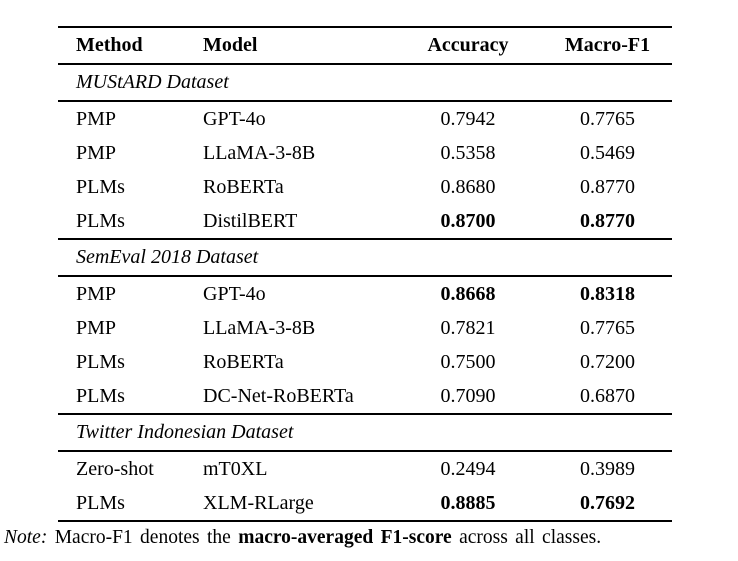  Describe the element at coordinates (130, 46) in the screenshot. I see `column-header-method: Method` at that location.